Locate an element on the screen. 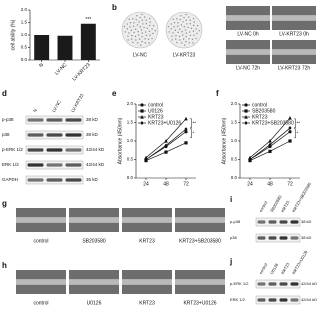  blot-strip is located at coordinates (278, 238).